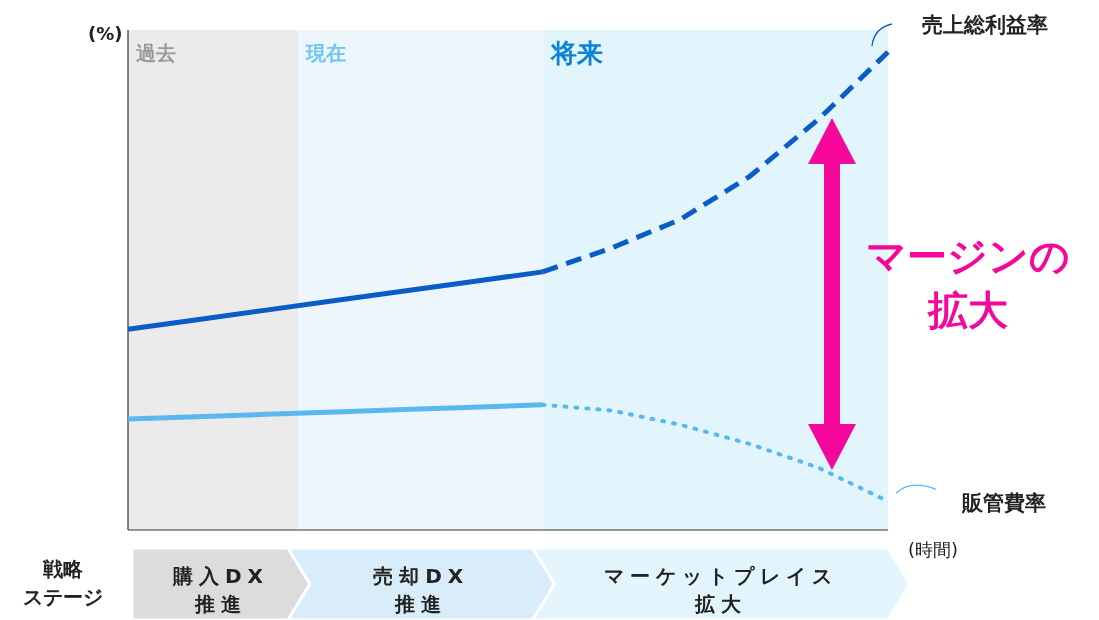 This screenshot has height=620, width=1099. Describe the element at coordinates (155, 53) in the screenshot. I see `annotation: 過去` at that location.